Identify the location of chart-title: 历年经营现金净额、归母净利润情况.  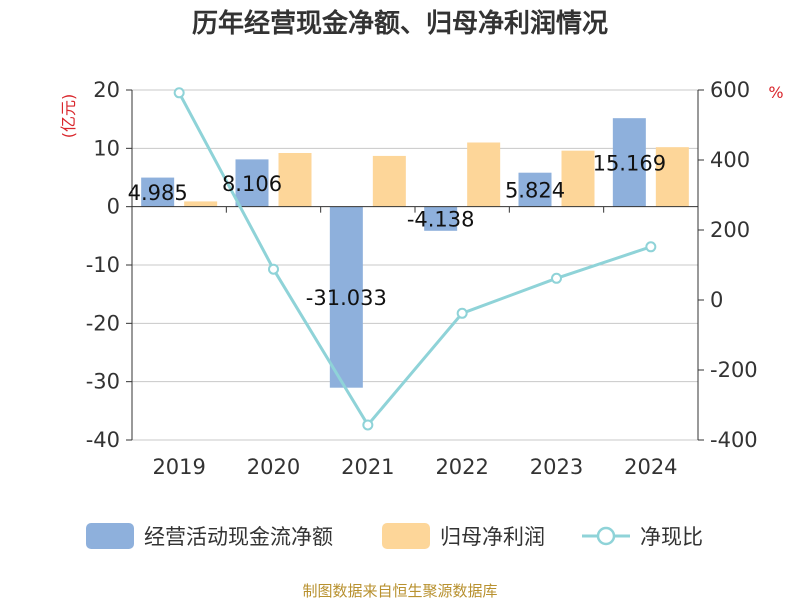
(400, 23).